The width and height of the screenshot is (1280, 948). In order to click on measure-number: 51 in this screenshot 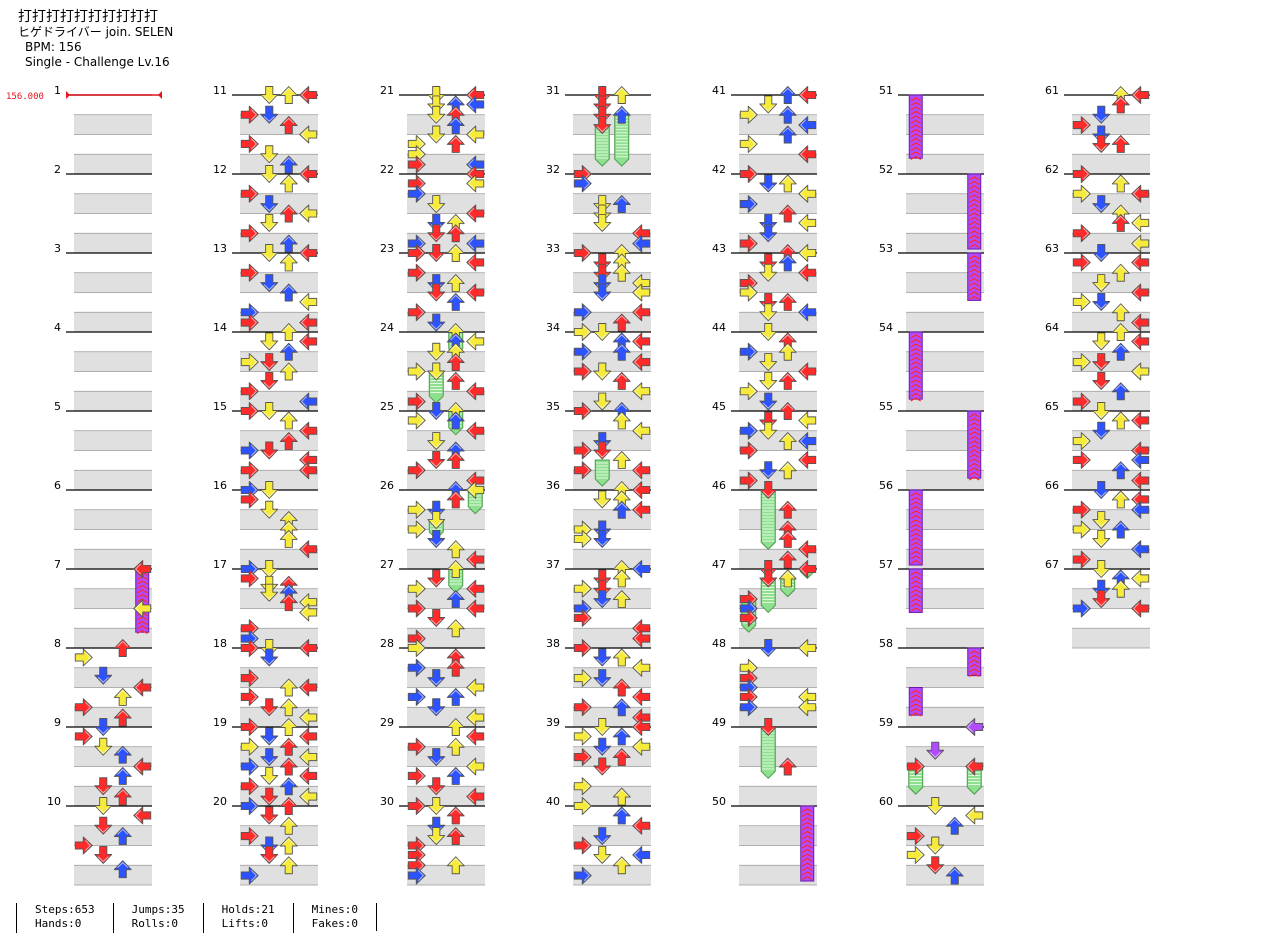, I will do `click(886, 90)`.